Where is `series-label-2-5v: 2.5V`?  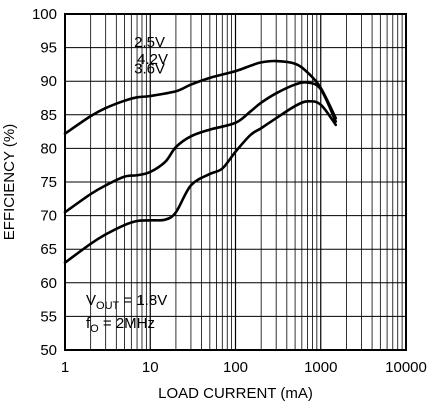 series-label-2-5v: 2.5V is located at coordinates (149, 42).